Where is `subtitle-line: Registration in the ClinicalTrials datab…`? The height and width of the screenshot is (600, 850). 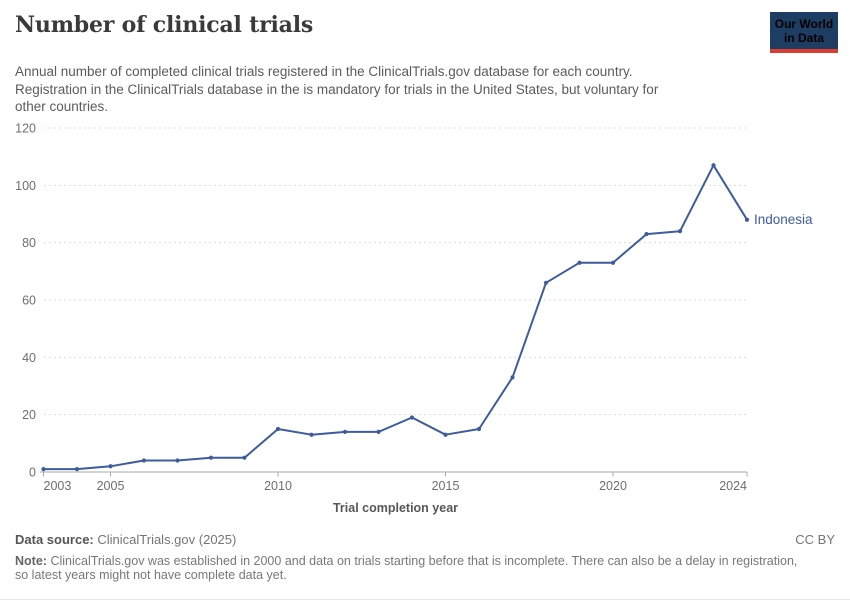
subtitle-line: Registration in the ClinicalTrials datab… is located at coordinates (337, 89).